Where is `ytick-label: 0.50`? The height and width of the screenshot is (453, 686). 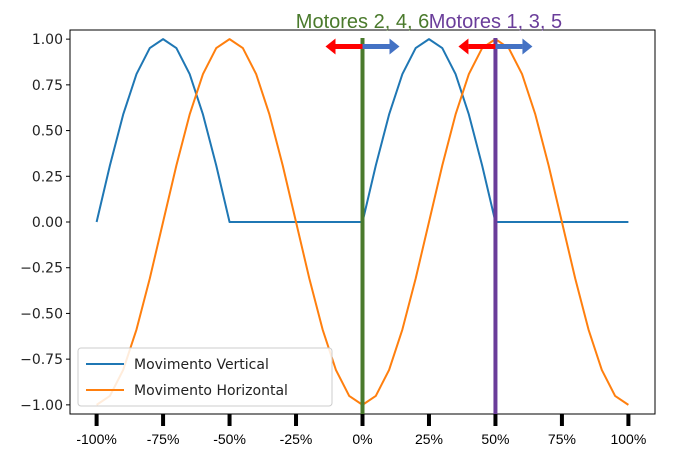
ytick-label: 0.50 is located at coordinates (47, 132).